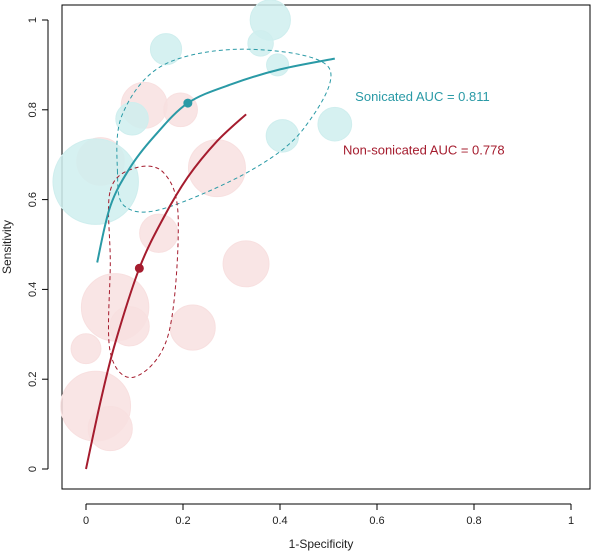  I want to click on x-tick-label: 0, so click(86, 521).